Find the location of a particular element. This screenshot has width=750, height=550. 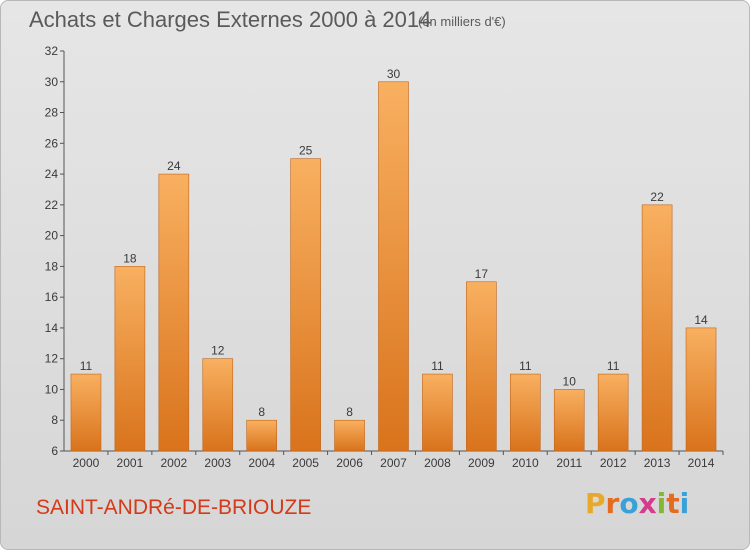

x-tick-label-2003: 2003 is located at coordinates (217, 463).